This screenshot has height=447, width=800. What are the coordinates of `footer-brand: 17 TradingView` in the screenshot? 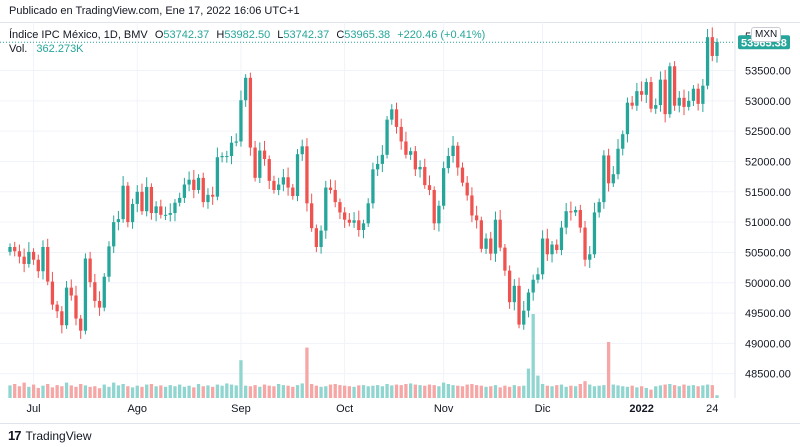 It's located at (50, 435).